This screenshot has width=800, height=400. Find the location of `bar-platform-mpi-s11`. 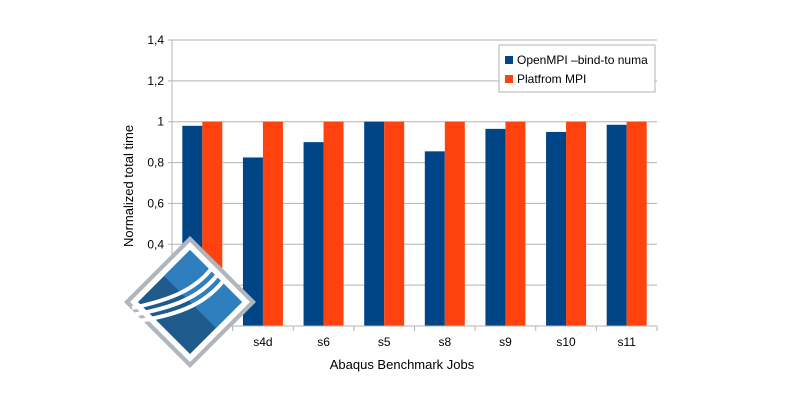

bar-platform-mpi-s11 is located at coordinates (636, 223).